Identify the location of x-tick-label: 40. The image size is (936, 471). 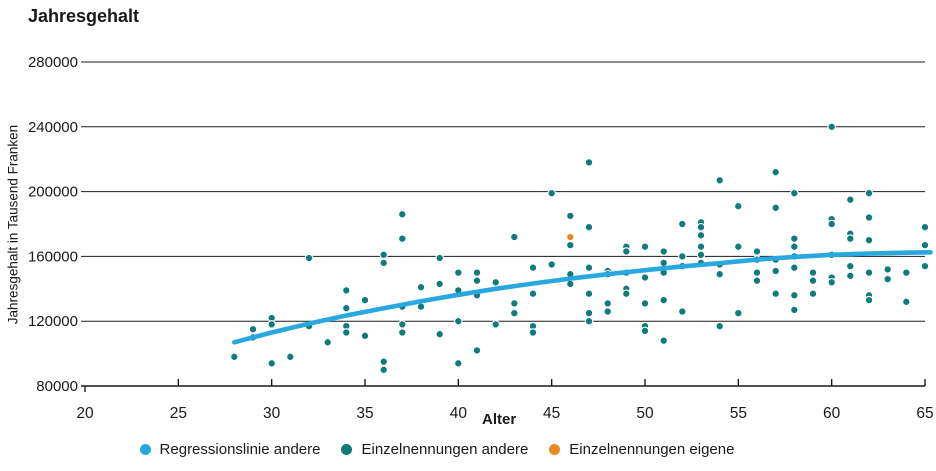
(459, 413).